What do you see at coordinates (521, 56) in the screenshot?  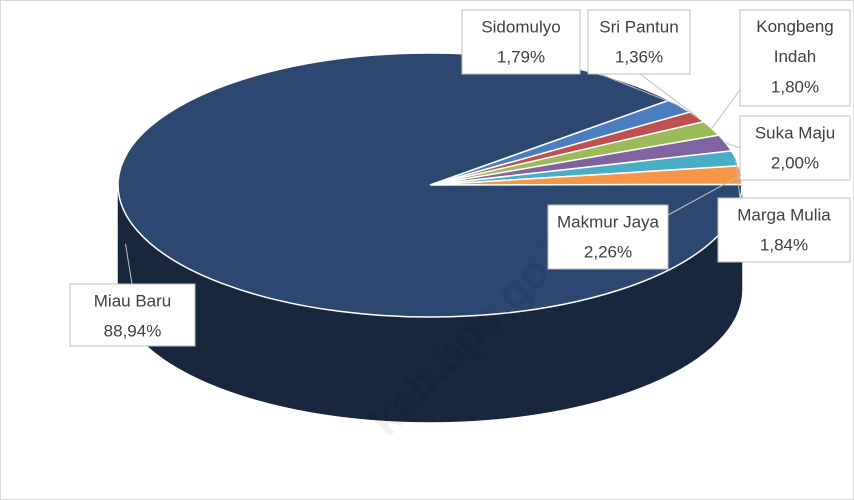 I see `label-value: 1,79%` at bounding box center [521, 56].